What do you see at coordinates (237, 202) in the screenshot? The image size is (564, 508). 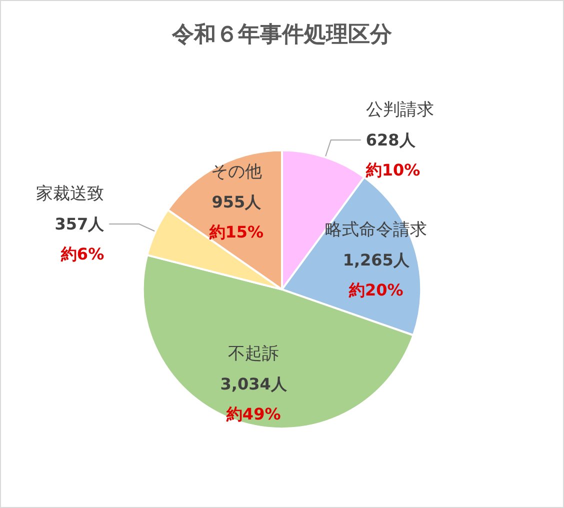 I see `data-label: 955人` at bounding box center [237, 202].